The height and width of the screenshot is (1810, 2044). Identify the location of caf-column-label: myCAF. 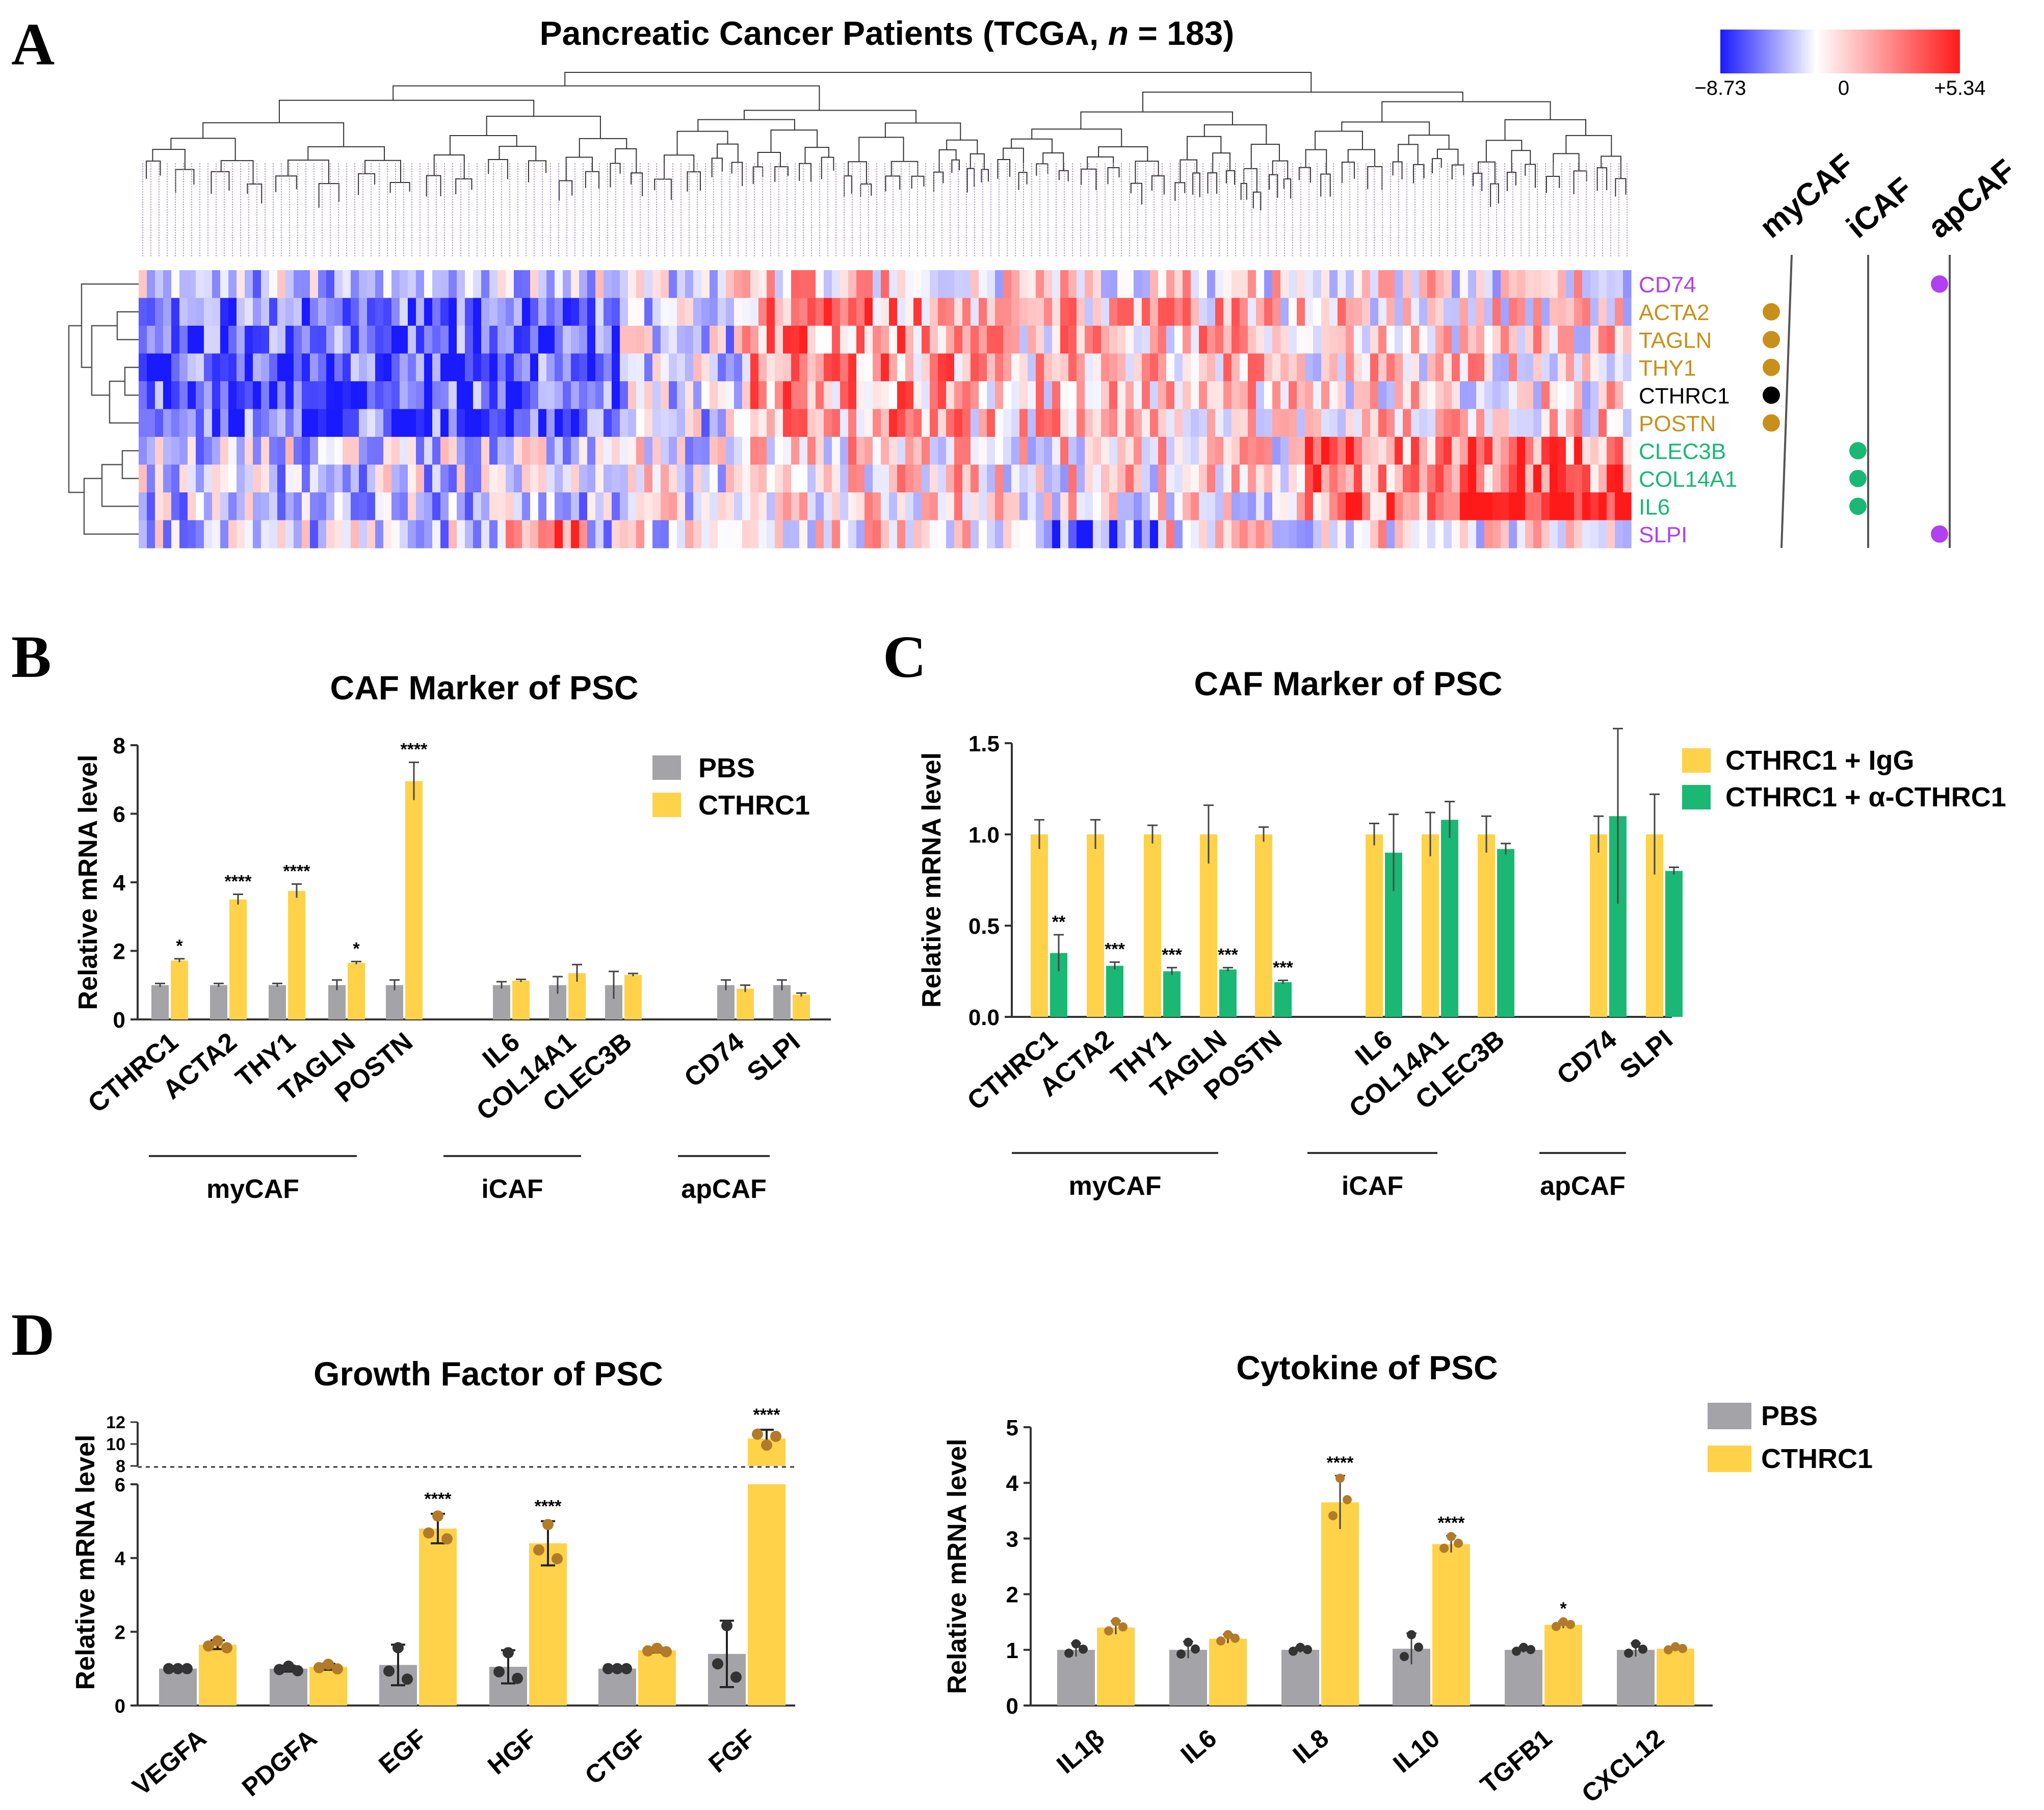
(1807, 196).